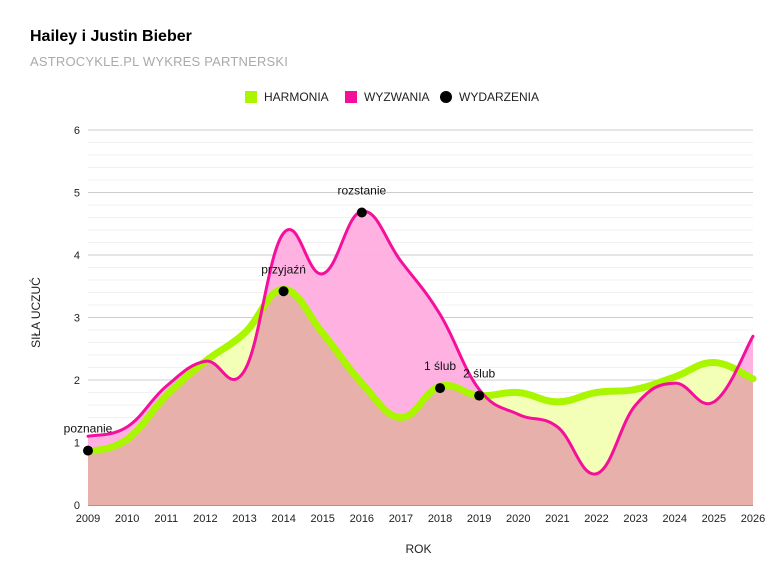  What do you see at coordinates (397, 97) in the screenshot?
I see `legend-label: WYZWANIA` at bounding box center [397, 97].